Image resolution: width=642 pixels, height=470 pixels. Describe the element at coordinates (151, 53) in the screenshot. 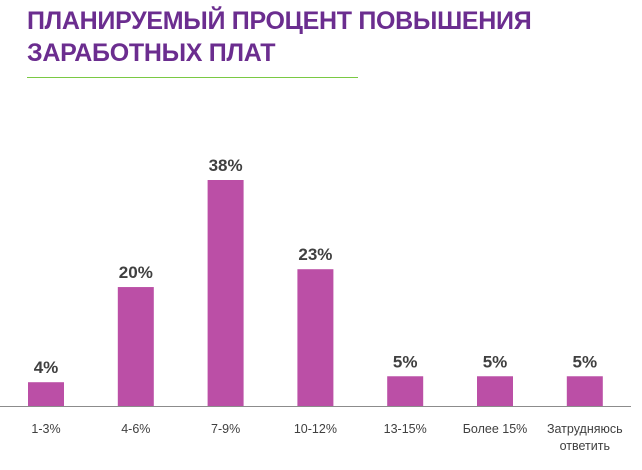

I see `chart-title-line-2: ЗАРАБОТНЫХ ПЛАТ` at that location.